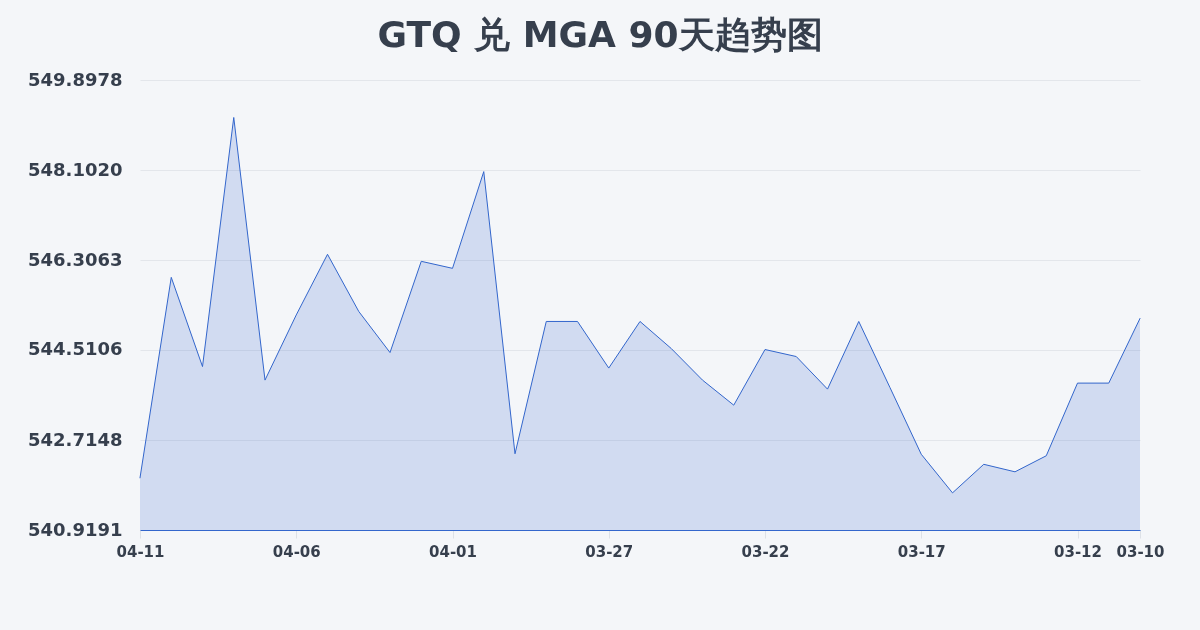 Image resolution: width=1200 pixels, height=630 pixels. What do you see at coordinates (75, 349) in the screenshot?
I see `y-tick-label: 544.5106` at bounding box center [75, 349].